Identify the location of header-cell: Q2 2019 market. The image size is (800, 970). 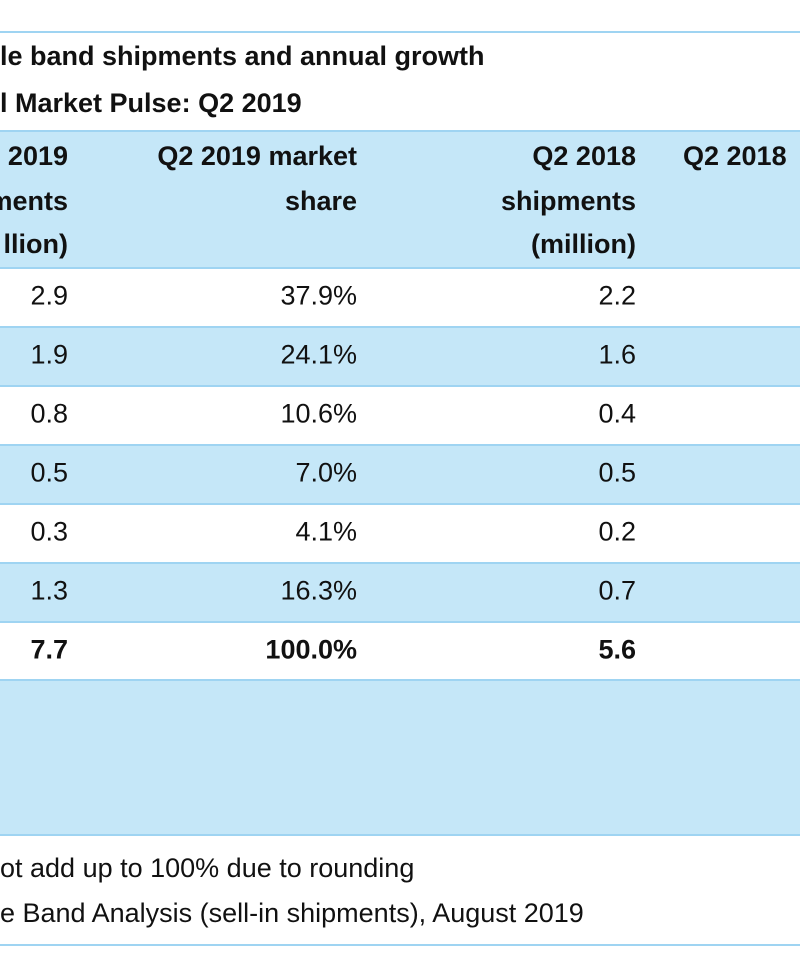
(257, 156).